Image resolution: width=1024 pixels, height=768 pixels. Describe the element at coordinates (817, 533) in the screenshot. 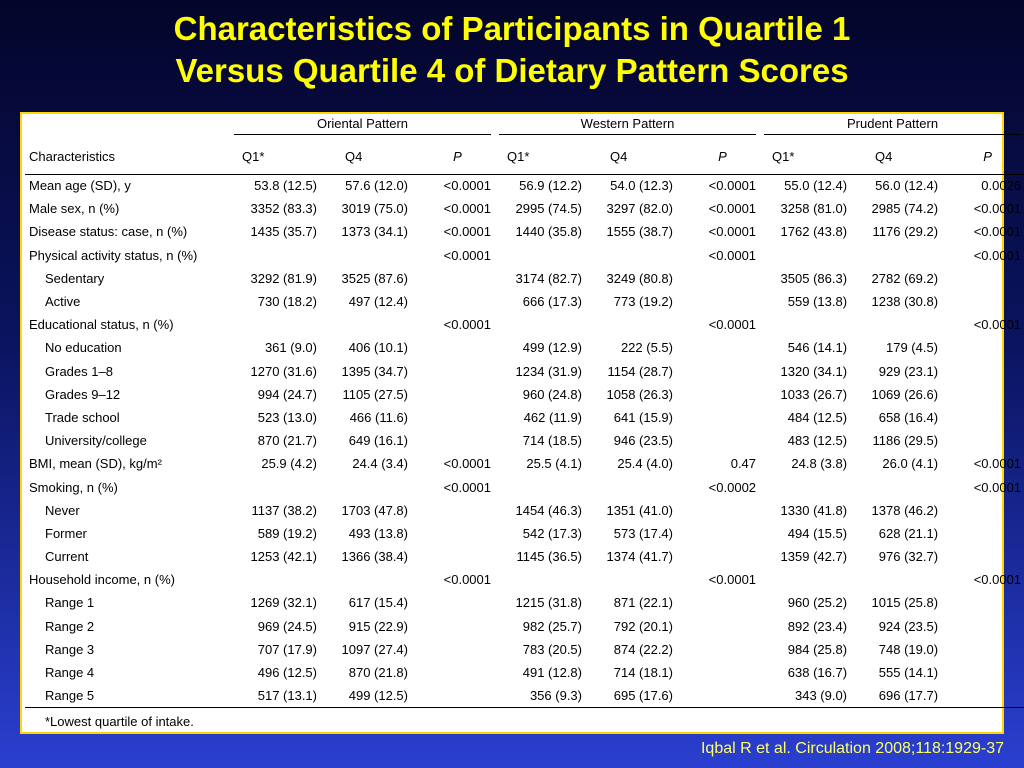

I see `value-cell: 494 (15.5)` at that location.